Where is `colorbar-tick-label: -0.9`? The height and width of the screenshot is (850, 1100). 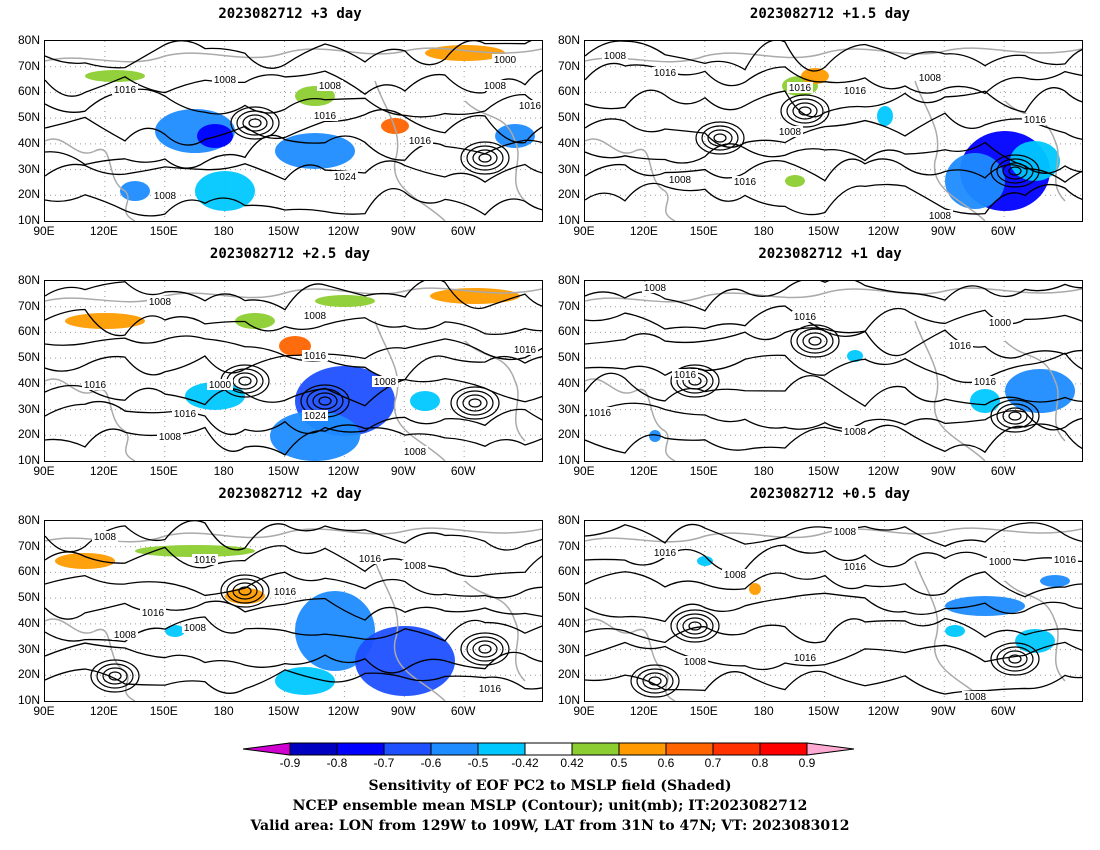
colorbar-tick-label: -0.9 is located at coordinates (290, 763).